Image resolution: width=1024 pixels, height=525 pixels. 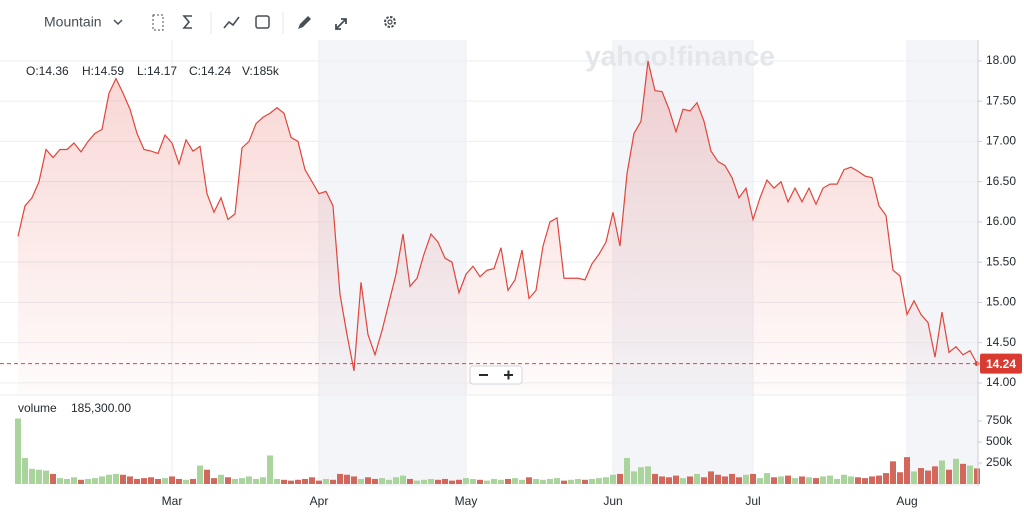 I want to click on ohlc-legend: V:185k, so click(x=261, y=71).